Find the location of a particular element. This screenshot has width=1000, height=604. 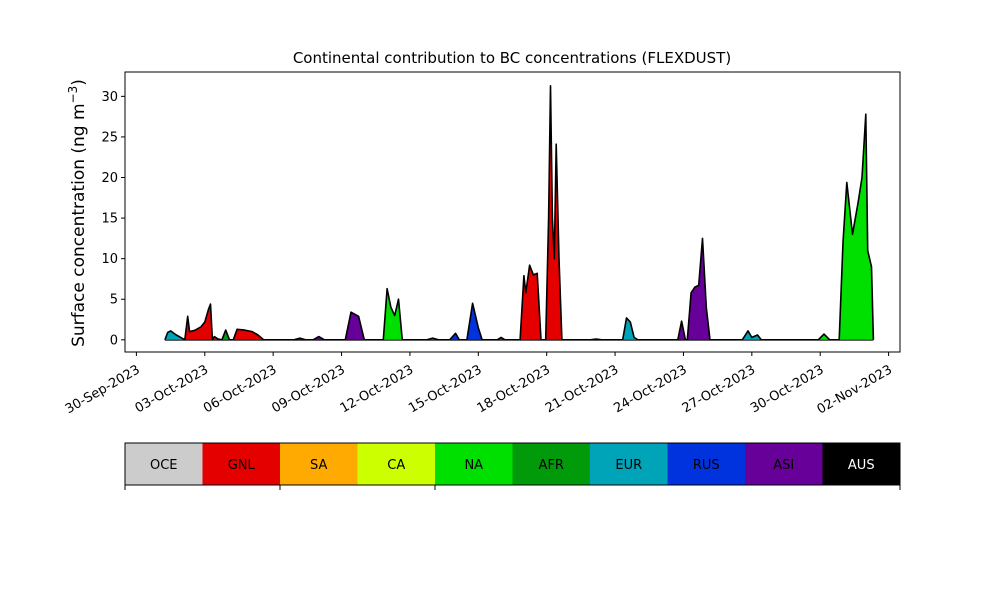

colorbar-label-eur: EUR is located at coordinates (628, 465).